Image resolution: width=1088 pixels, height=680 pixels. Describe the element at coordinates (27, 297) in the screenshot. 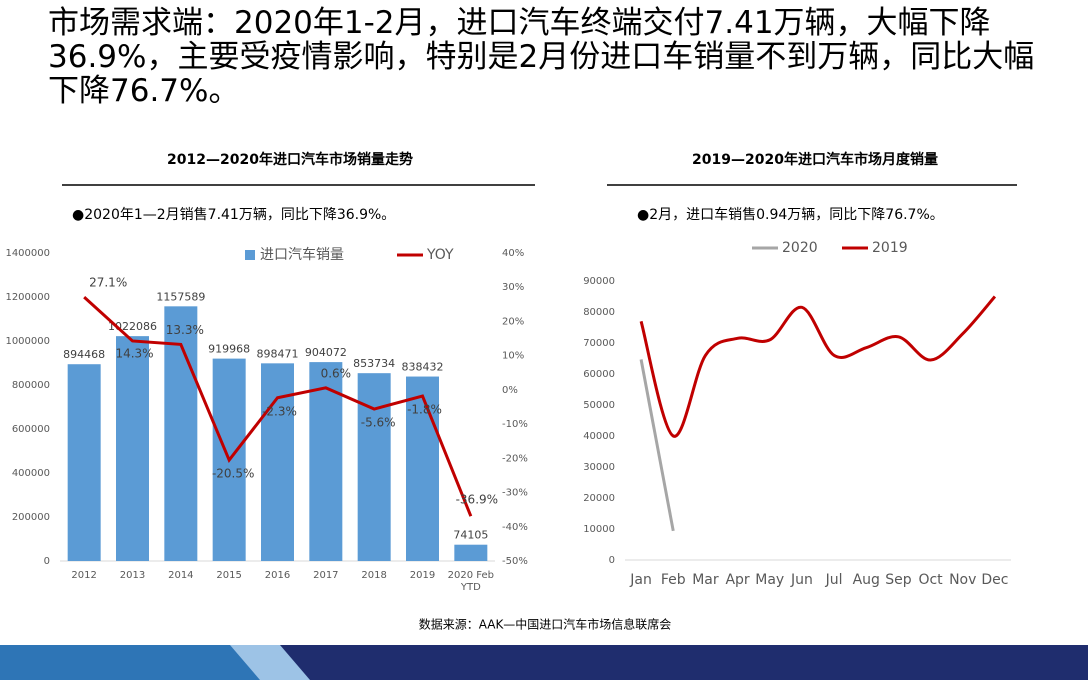

I see `y-tick-label: 1200000` at that location.